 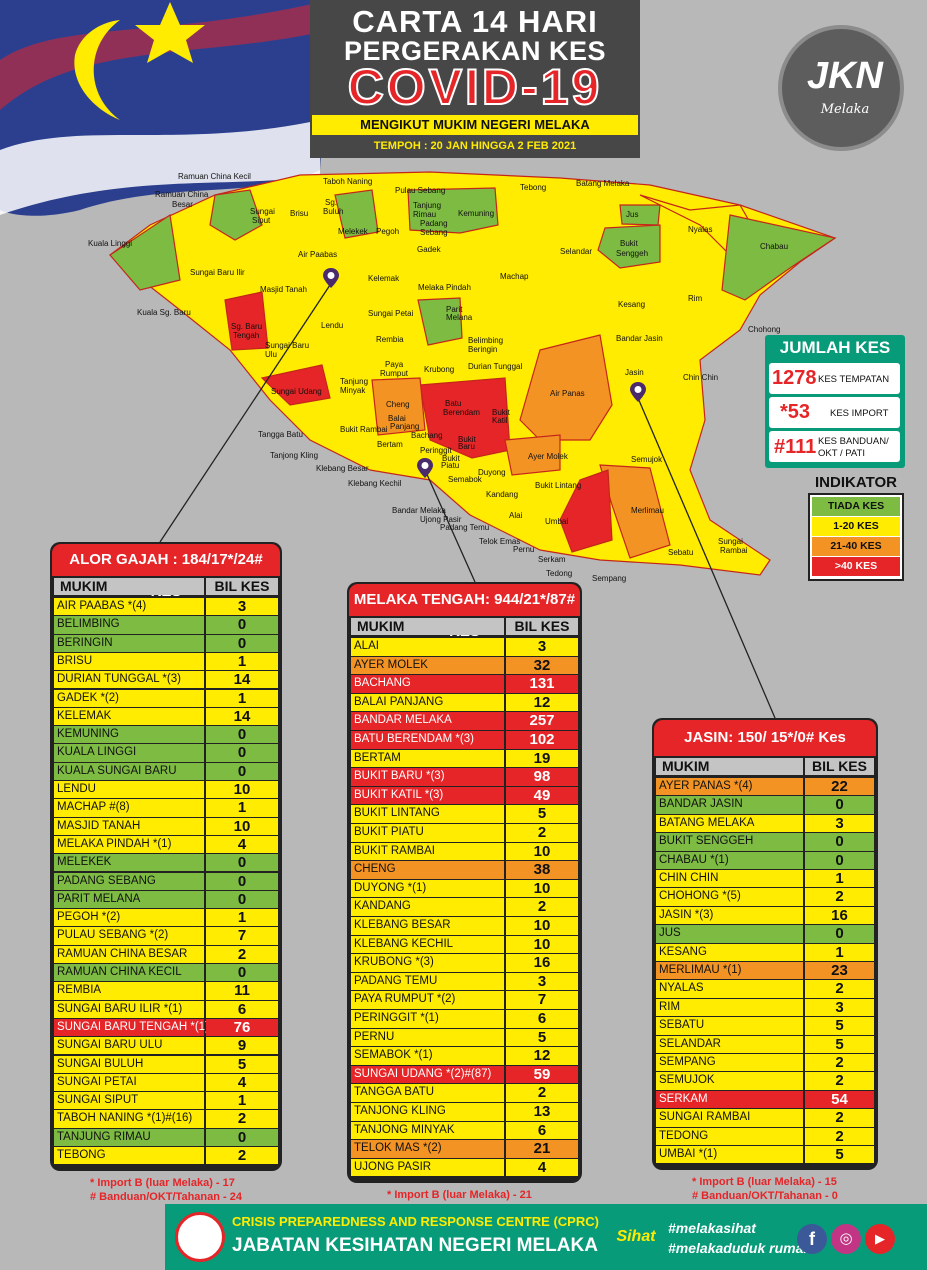 What do you see at coordinates (700, 896) in the screenshot?
I see `row-name: CHOHONG *(5)` at bounding box center [700, 896].